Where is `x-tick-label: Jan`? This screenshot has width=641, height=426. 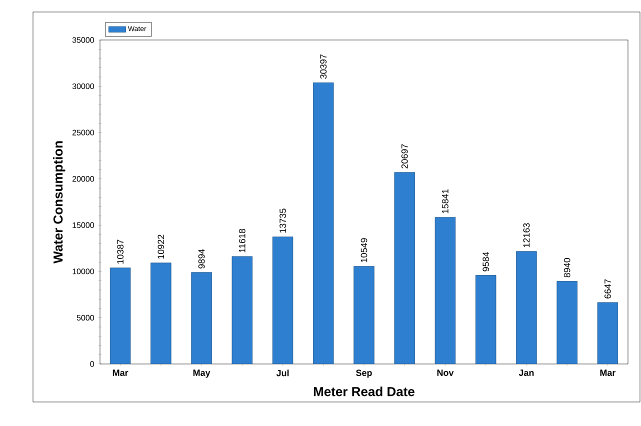
x-tick-label: Jan is located at coordinates (526, 373).